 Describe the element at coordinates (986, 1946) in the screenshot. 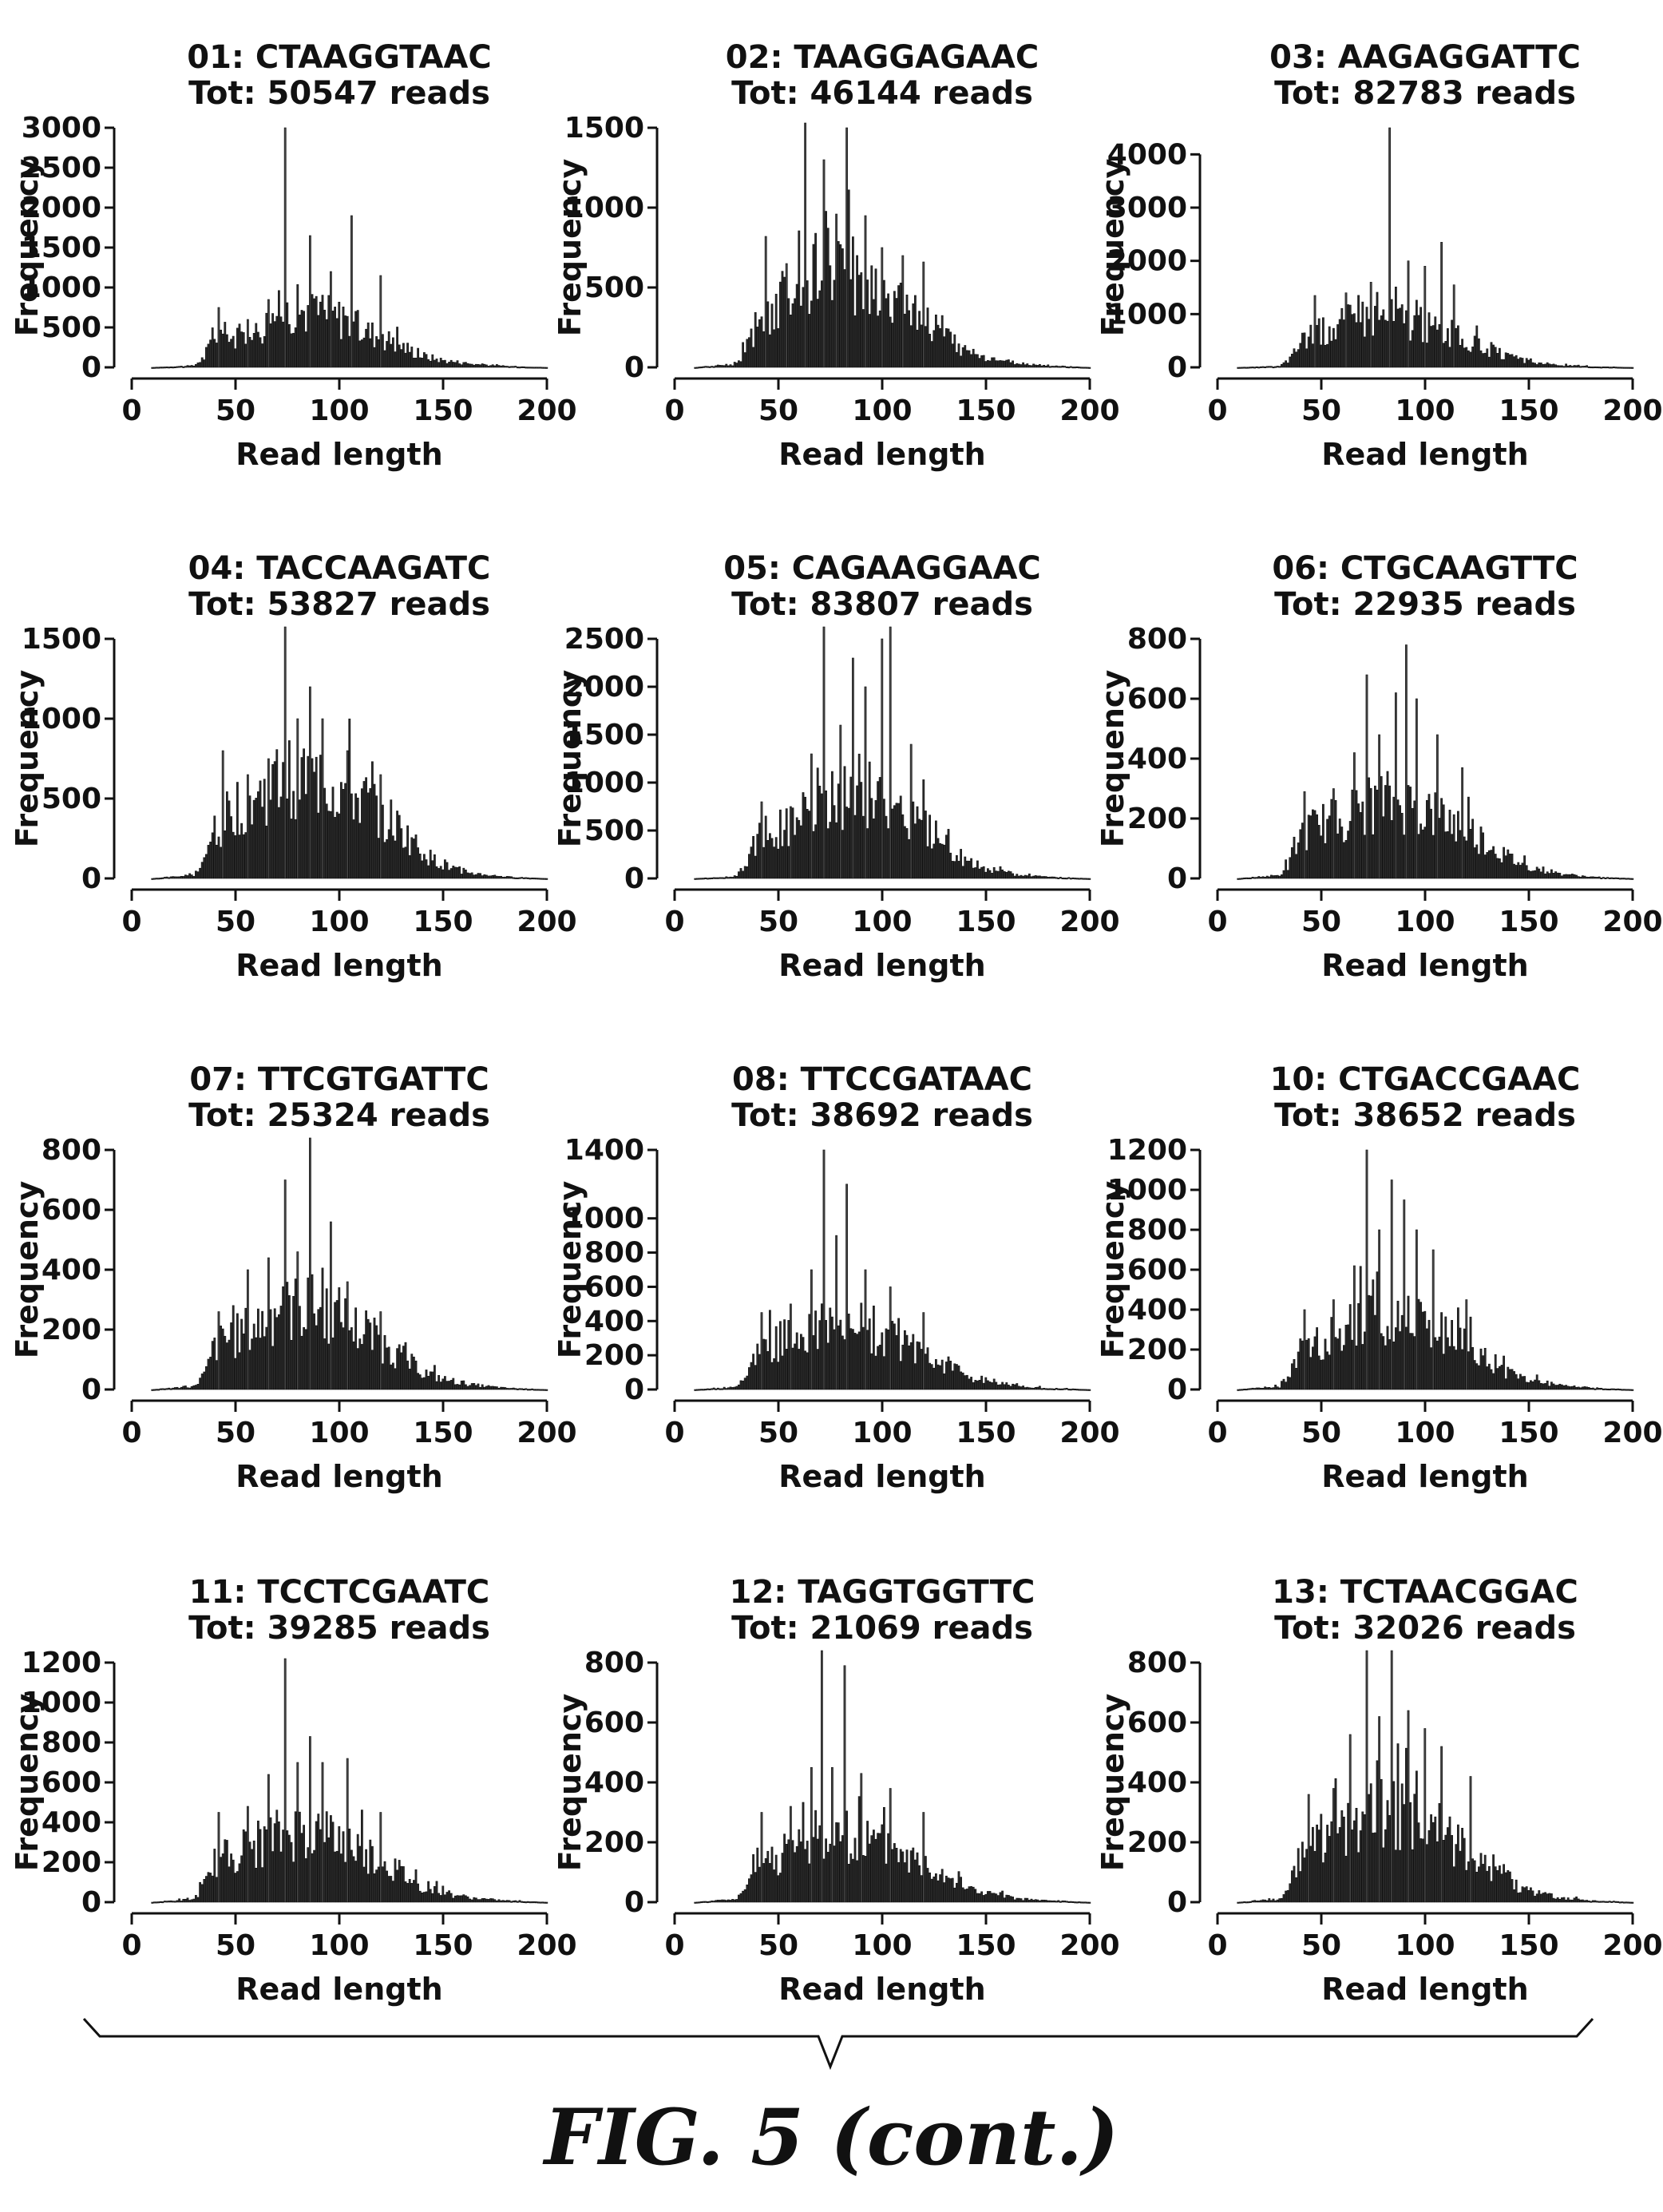

I see `x-tick-label: 150` at that location.